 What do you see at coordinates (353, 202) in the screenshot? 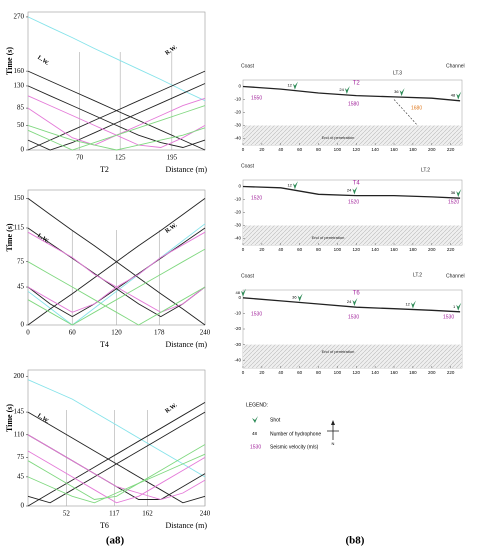
I see `annotation: 1520` at bounding box center [353, 202].